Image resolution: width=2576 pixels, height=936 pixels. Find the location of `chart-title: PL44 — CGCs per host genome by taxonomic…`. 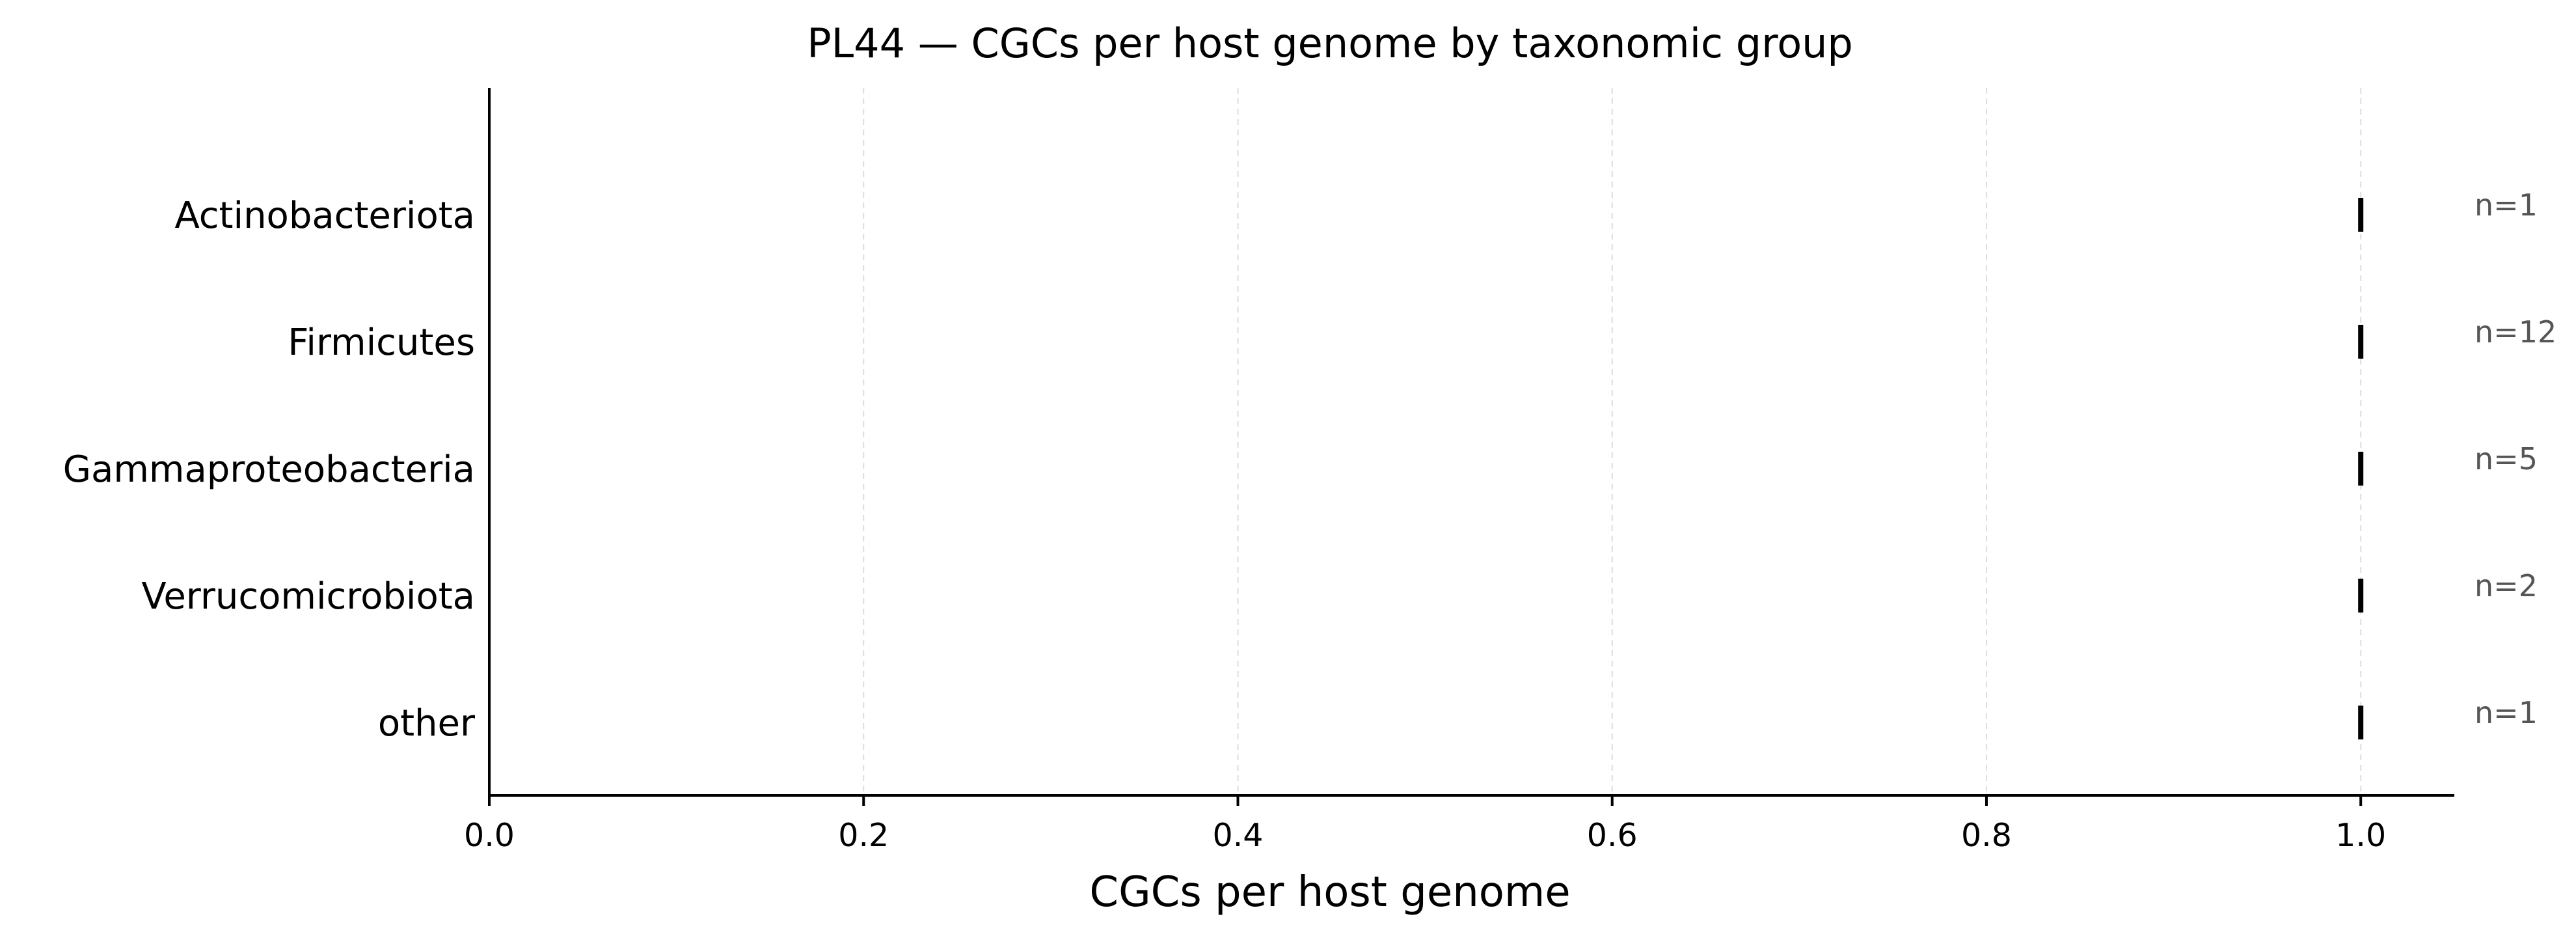

chart-title: PL44 — CGCs per host genome by taxonomic… is located at coordinates (1330, 43).